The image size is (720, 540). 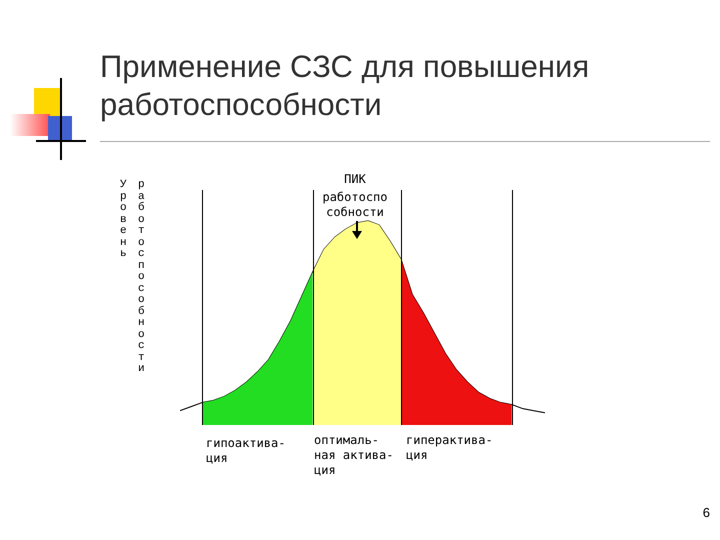 What do you see at coordinates (355, 179) in the screenshot?
I see `text: ПИК` at bounding box center [355, 179].